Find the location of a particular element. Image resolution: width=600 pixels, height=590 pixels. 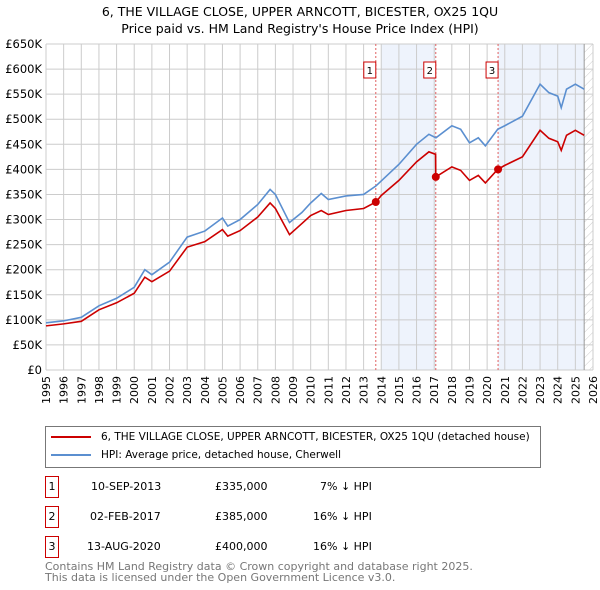

transaction-delta: 7% ↓ HPI is located at coordinates (346, 486).